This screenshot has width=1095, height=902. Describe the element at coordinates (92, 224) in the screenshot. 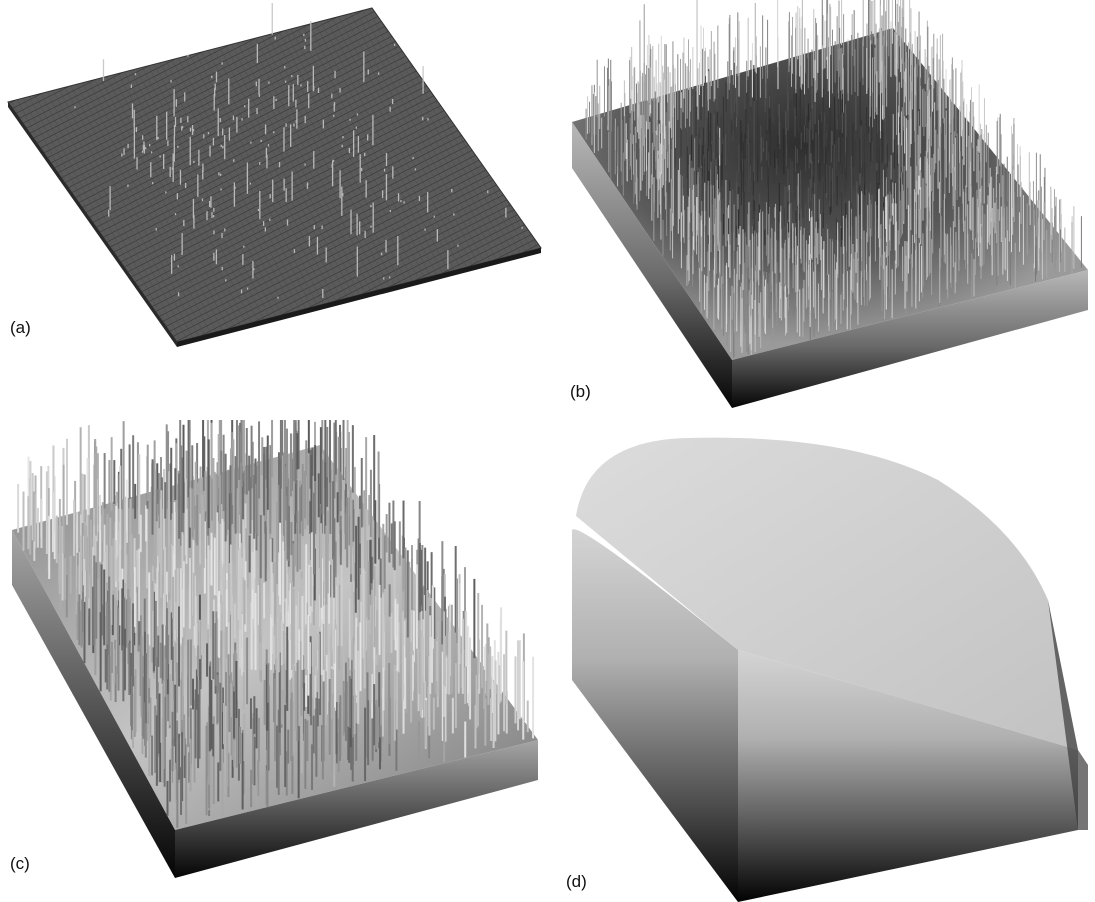

I see `flat-surface-edge-left` at that location.